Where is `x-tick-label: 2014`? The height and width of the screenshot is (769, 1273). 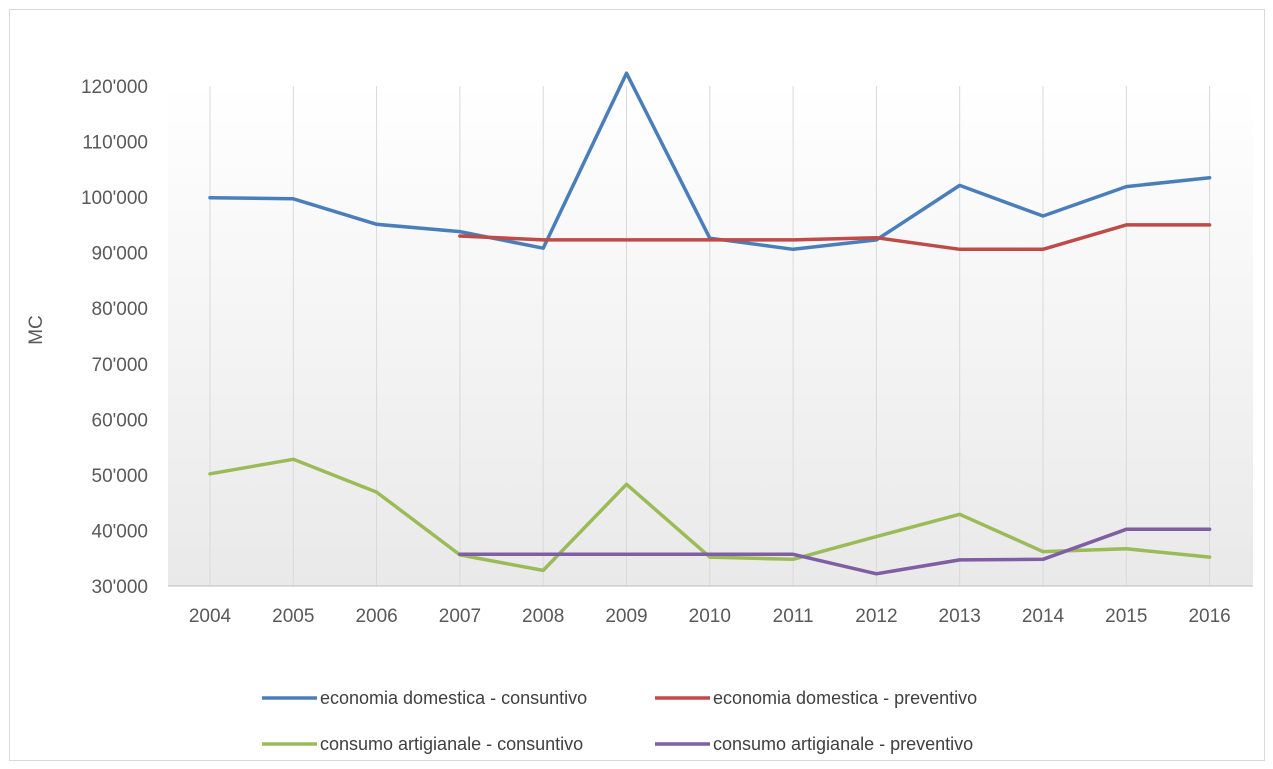 x-tick-label: 2014 is located at coordinates (1043, 616).